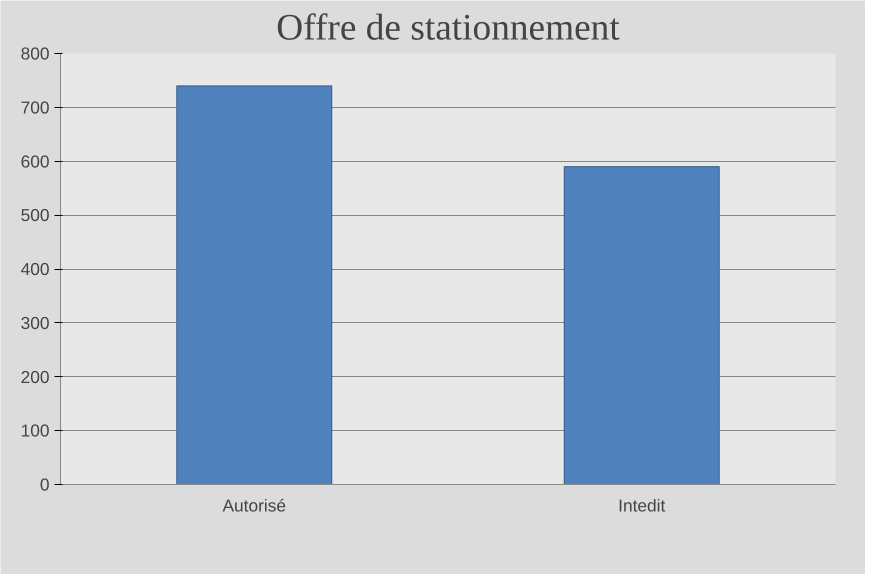  What do you see at coordinates (35, 376) in the screenshot?
I see `y-tick-label: 200` at bounding box center [35, 376].